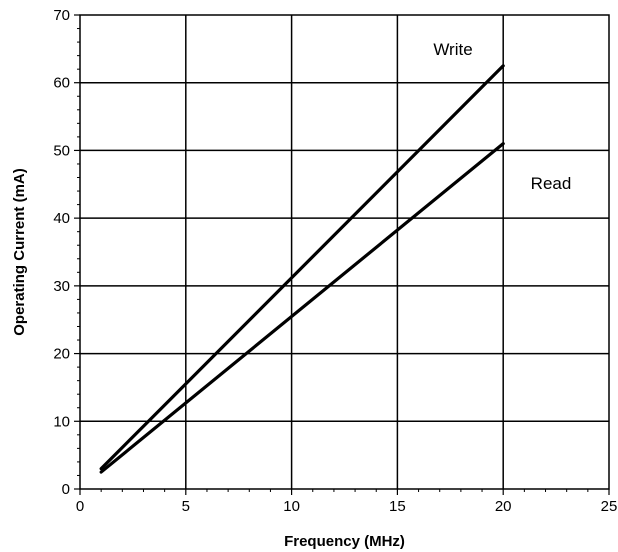 The width and height of the screenshot is (618, 552). Describe the element at coordinates (61, 15) in the screenshot. I see `y-tick-label: 70` at that location.